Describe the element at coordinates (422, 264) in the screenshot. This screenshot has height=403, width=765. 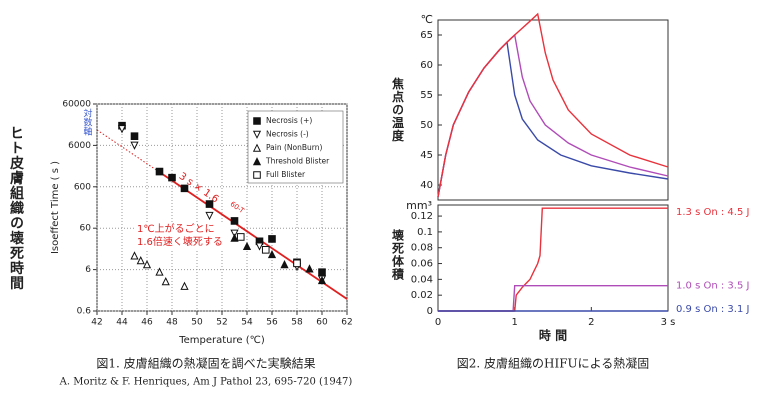
I see `y-tick-label: 0.06` at that location.